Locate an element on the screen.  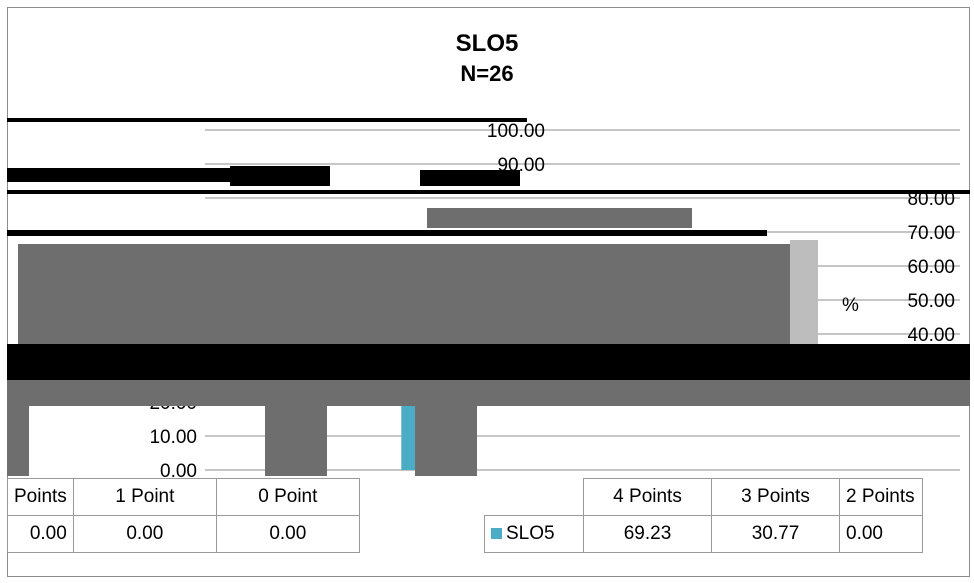
table-row: Points 1 Point 0 Point is located at coordinates (183, 497).